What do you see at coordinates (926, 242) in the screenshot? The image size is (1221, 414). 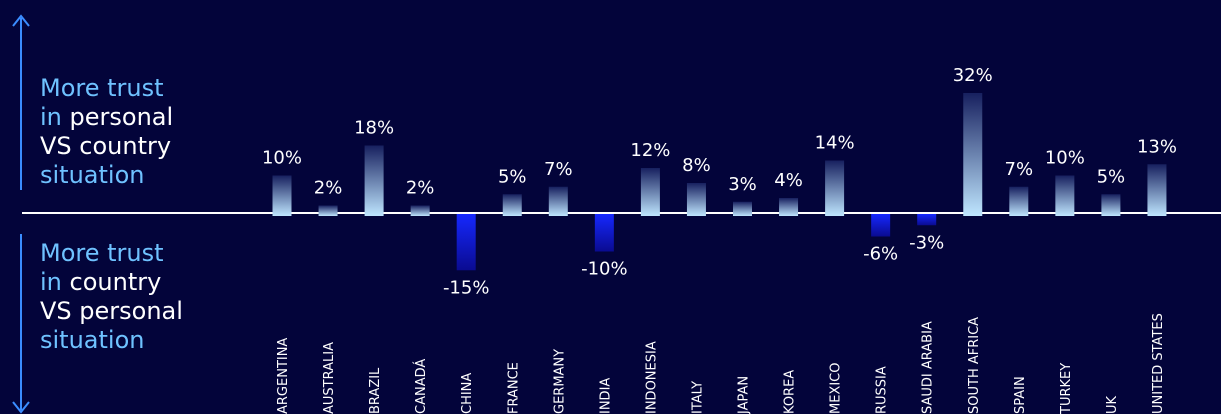 I see `value-label-saudi-arabia: -3%` at bounding box center [926, 242].